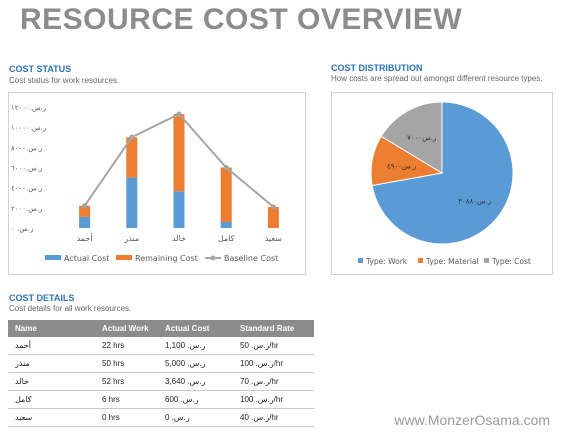 This screenshot has width=562, height=434. Describe the element at coordinates (241, 19) in the screenshot. I see `page-title: RESOURCE COST OVERVIEW` at that location.